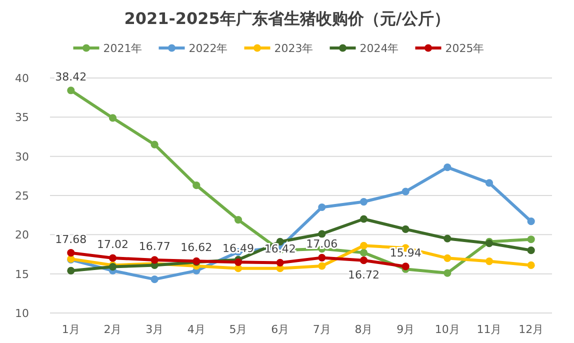 This screenshot has height=343, width=574. I want to click on legend-label: 2023年, so click(294, 48).